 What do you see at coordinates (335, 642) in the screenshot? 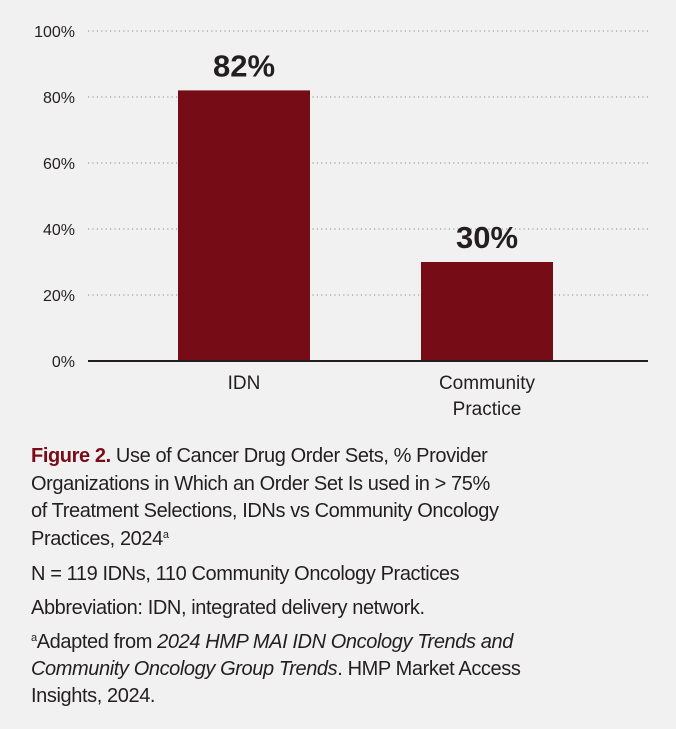
I see `source-title: 2024 HMP MAI IDN Oncology Trends and` at bounding box center [335, 642].